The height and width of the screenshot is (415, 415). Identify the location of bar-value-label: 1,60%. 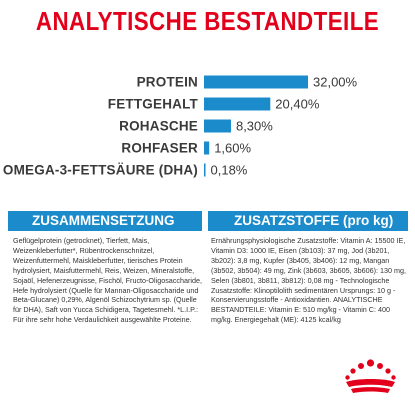
(232, 148).